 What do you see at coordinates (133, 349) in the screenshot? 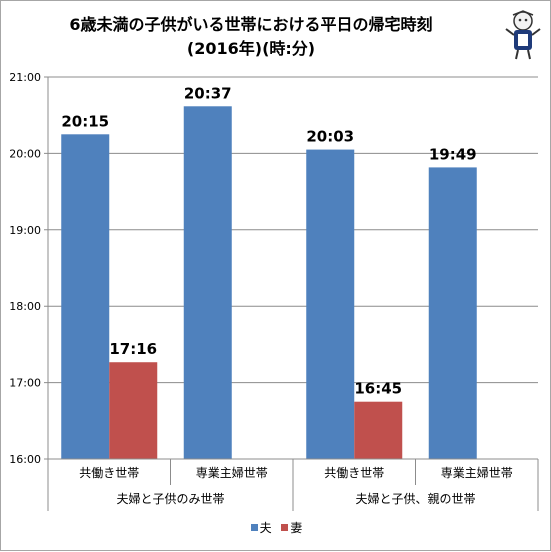
I see `data-label: 17:16` at bounding box center [133, 349].